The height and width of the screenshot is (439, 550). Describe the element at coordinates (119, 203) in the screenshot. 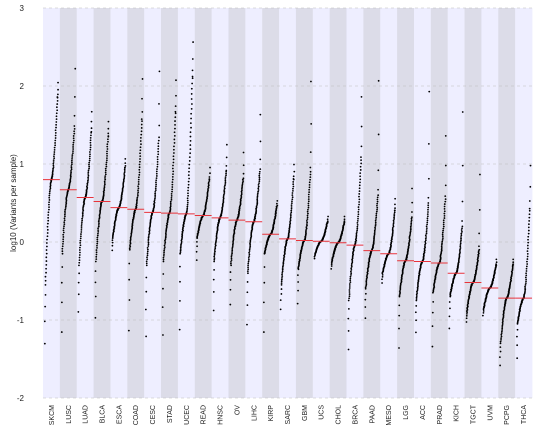

I see `band-esca` at that location.